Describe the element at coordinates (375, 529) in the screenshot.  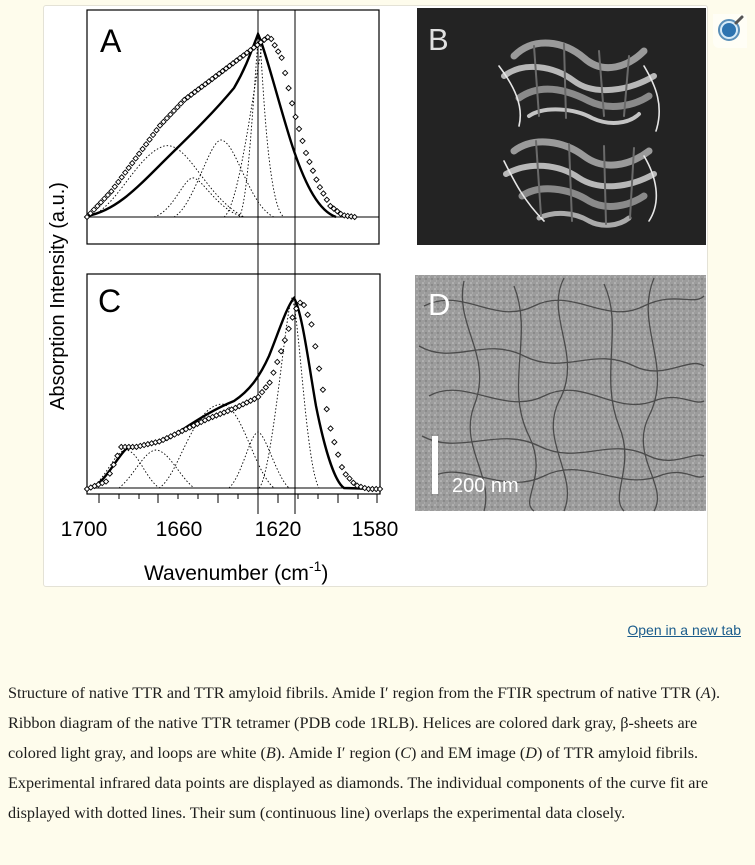
I see `x-tick-1580: 1580` at that location.